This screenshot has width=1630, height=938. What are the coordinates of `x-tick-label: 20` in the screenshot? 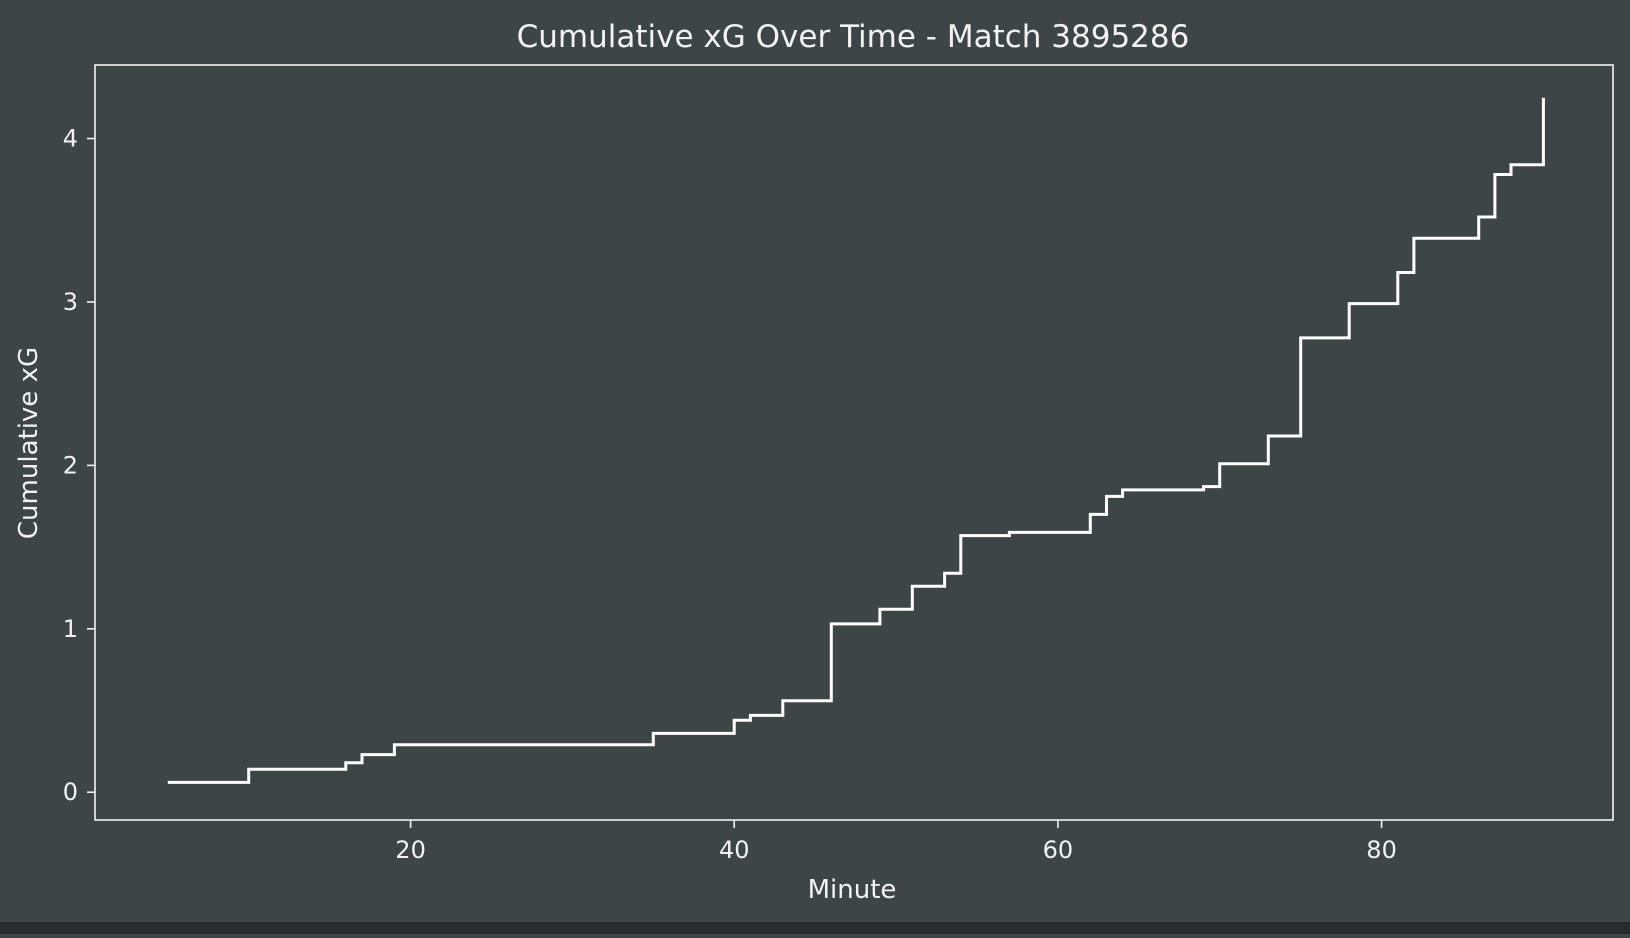 It's located at (410, 850).